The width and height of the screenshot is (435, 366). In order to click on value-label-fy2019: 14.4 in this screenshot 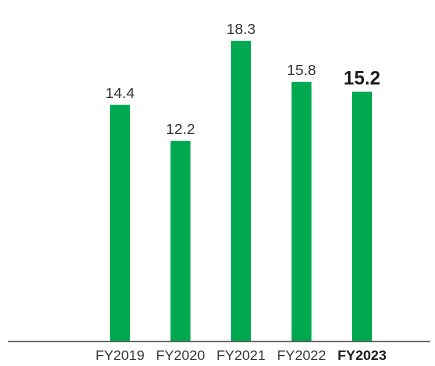, I will do `click(119, 93)`.